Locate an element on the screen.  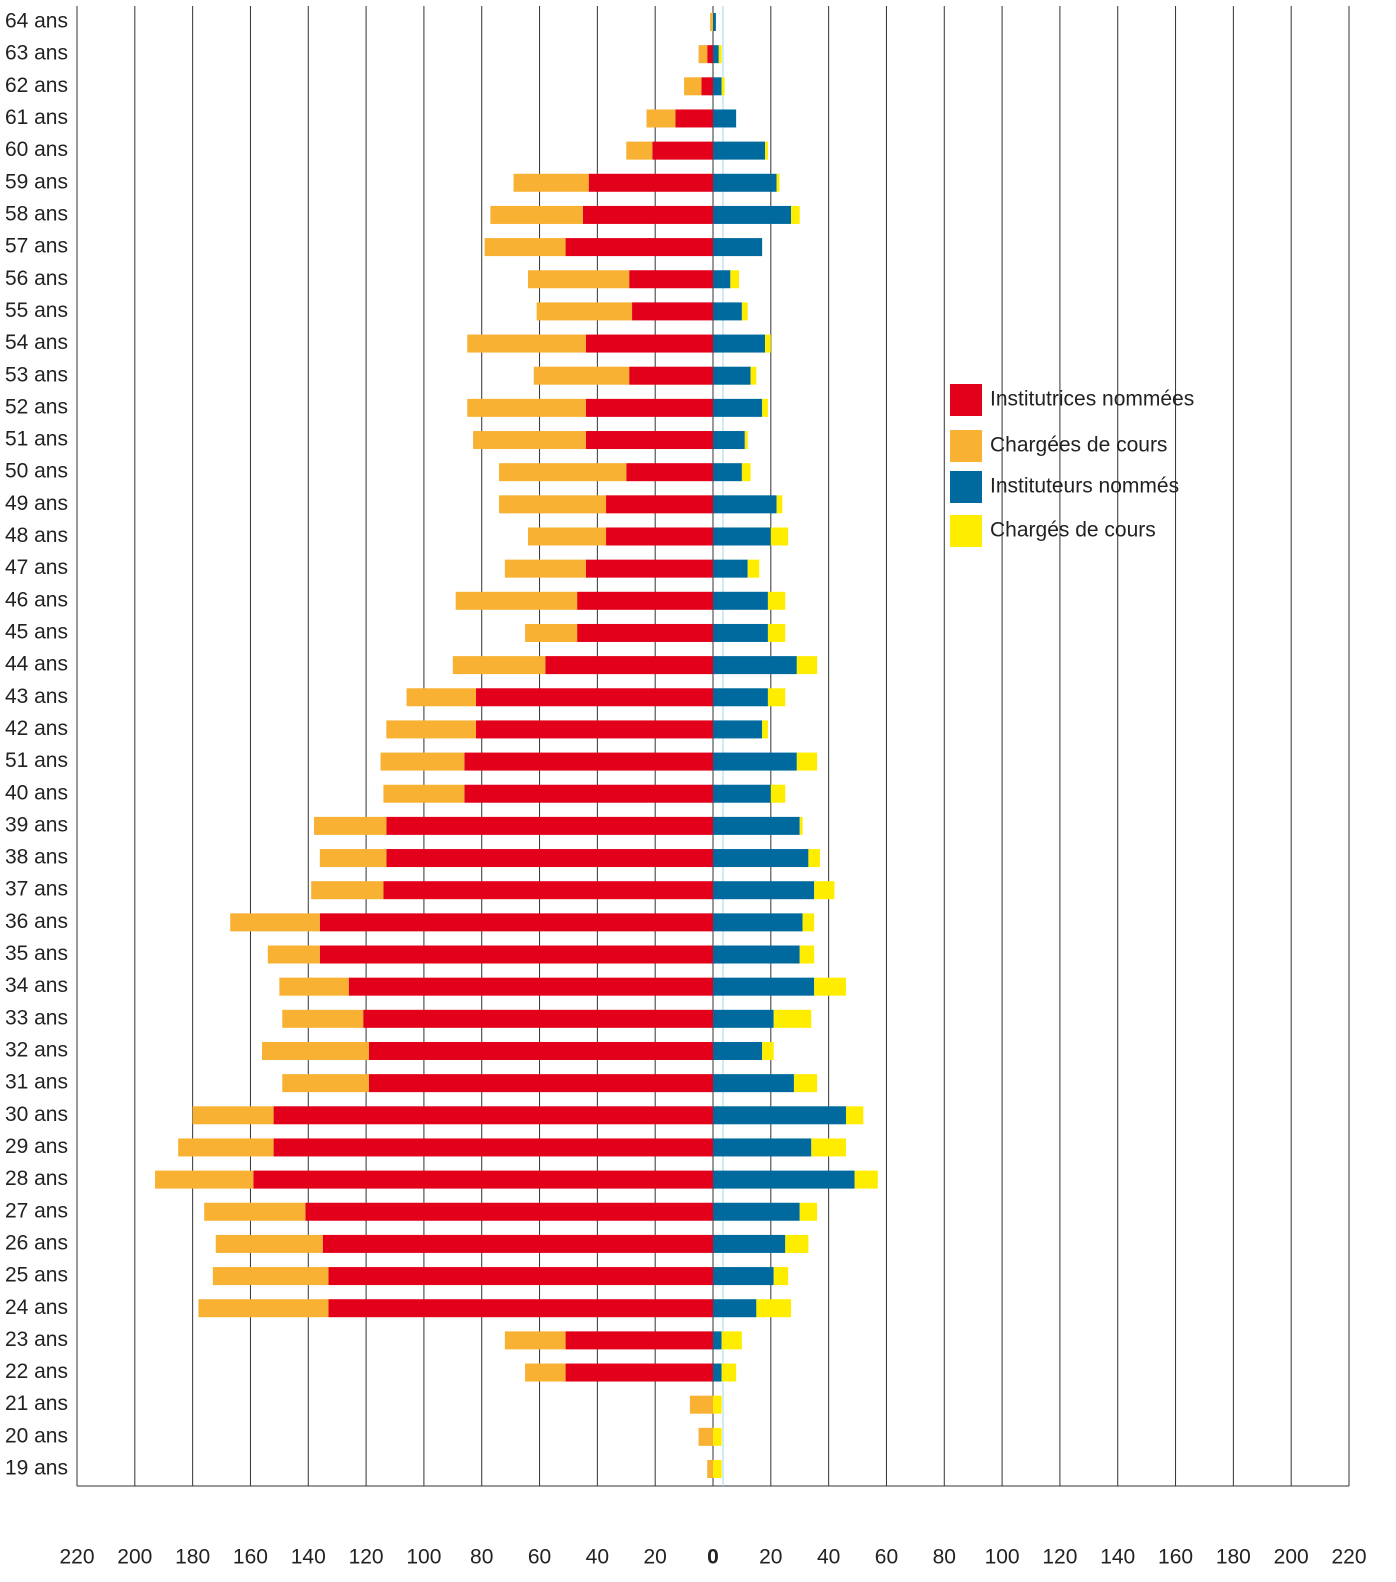
y-tick-label: 40 ans is located at coordinates (36, 792).